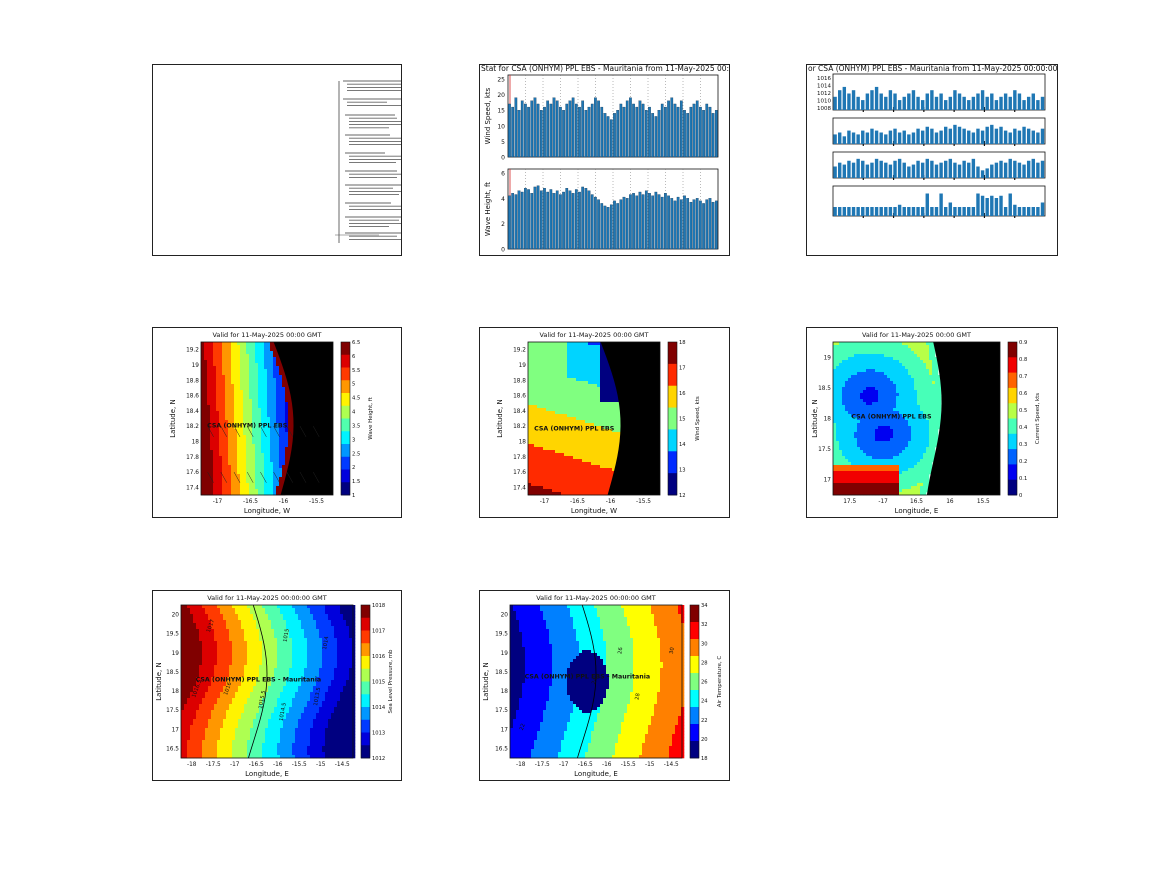 Image resolution: width=1167 pixels, height=875 pixels. What do you see at coordinates (345, 400) in the screenshot?
I see `colorbar-segment` at bounding box center [345, 400].